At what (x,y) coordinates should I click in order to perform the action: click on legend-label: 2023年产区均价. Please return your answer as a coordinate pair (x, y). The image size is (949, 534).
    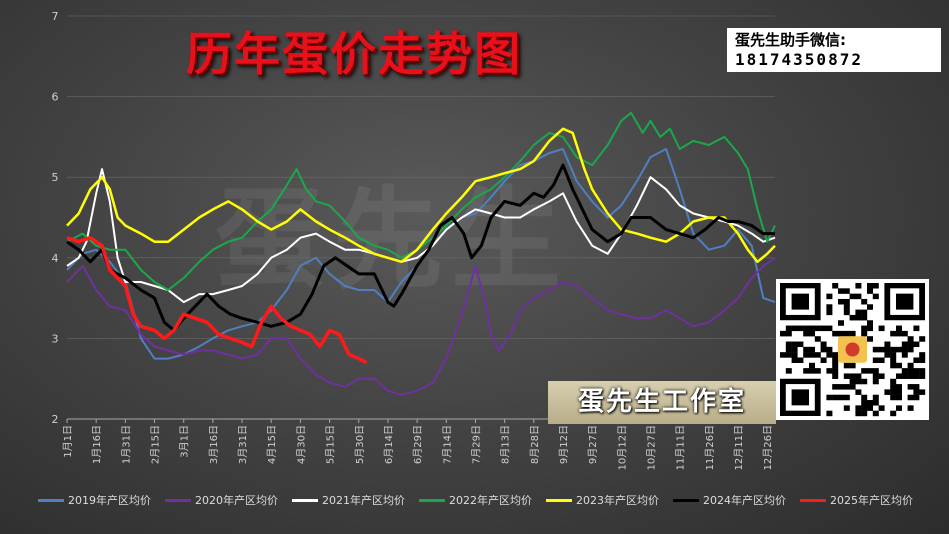
    Looking at the image, I should click on (617, 500).